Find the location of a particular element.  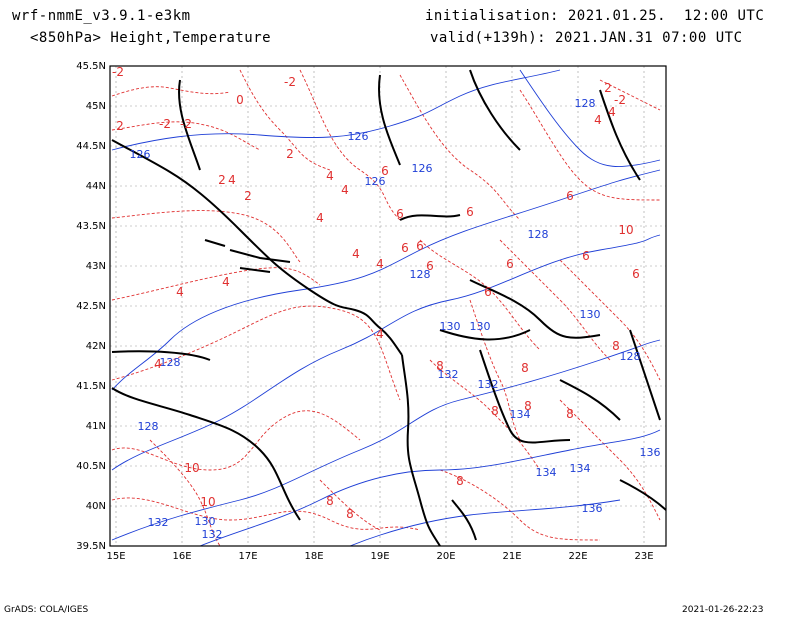

level-fields-title: <850hPa> Height,Temperature is located at coordinates (151, 38).